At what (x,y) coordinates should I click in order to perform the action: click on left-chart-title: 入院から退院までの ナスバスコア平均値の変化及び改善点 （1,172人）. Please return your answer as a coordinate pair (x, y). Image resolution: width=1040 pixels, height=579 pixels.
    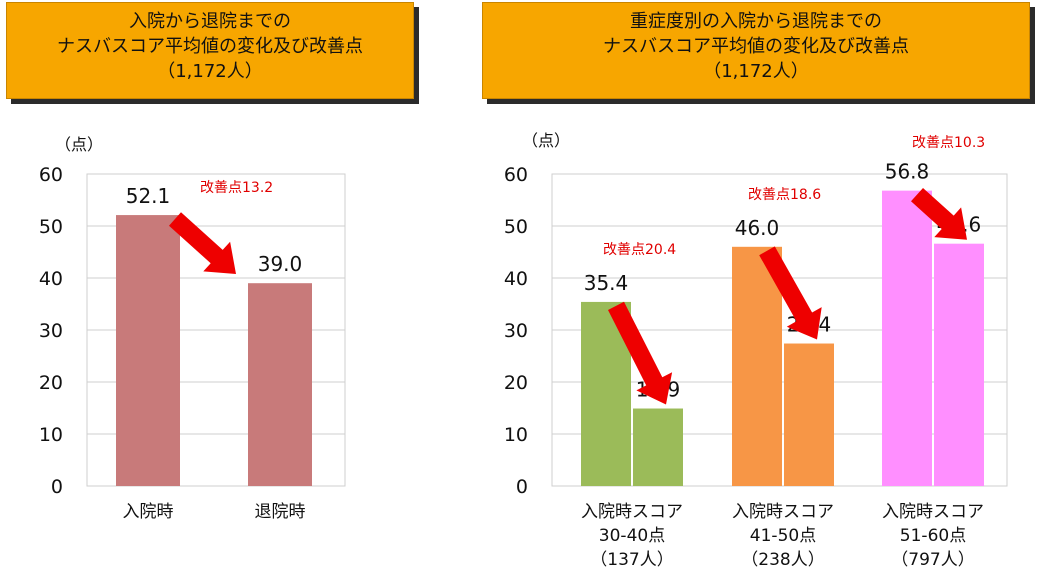
    Looking at the image, I should click on (210, 50).